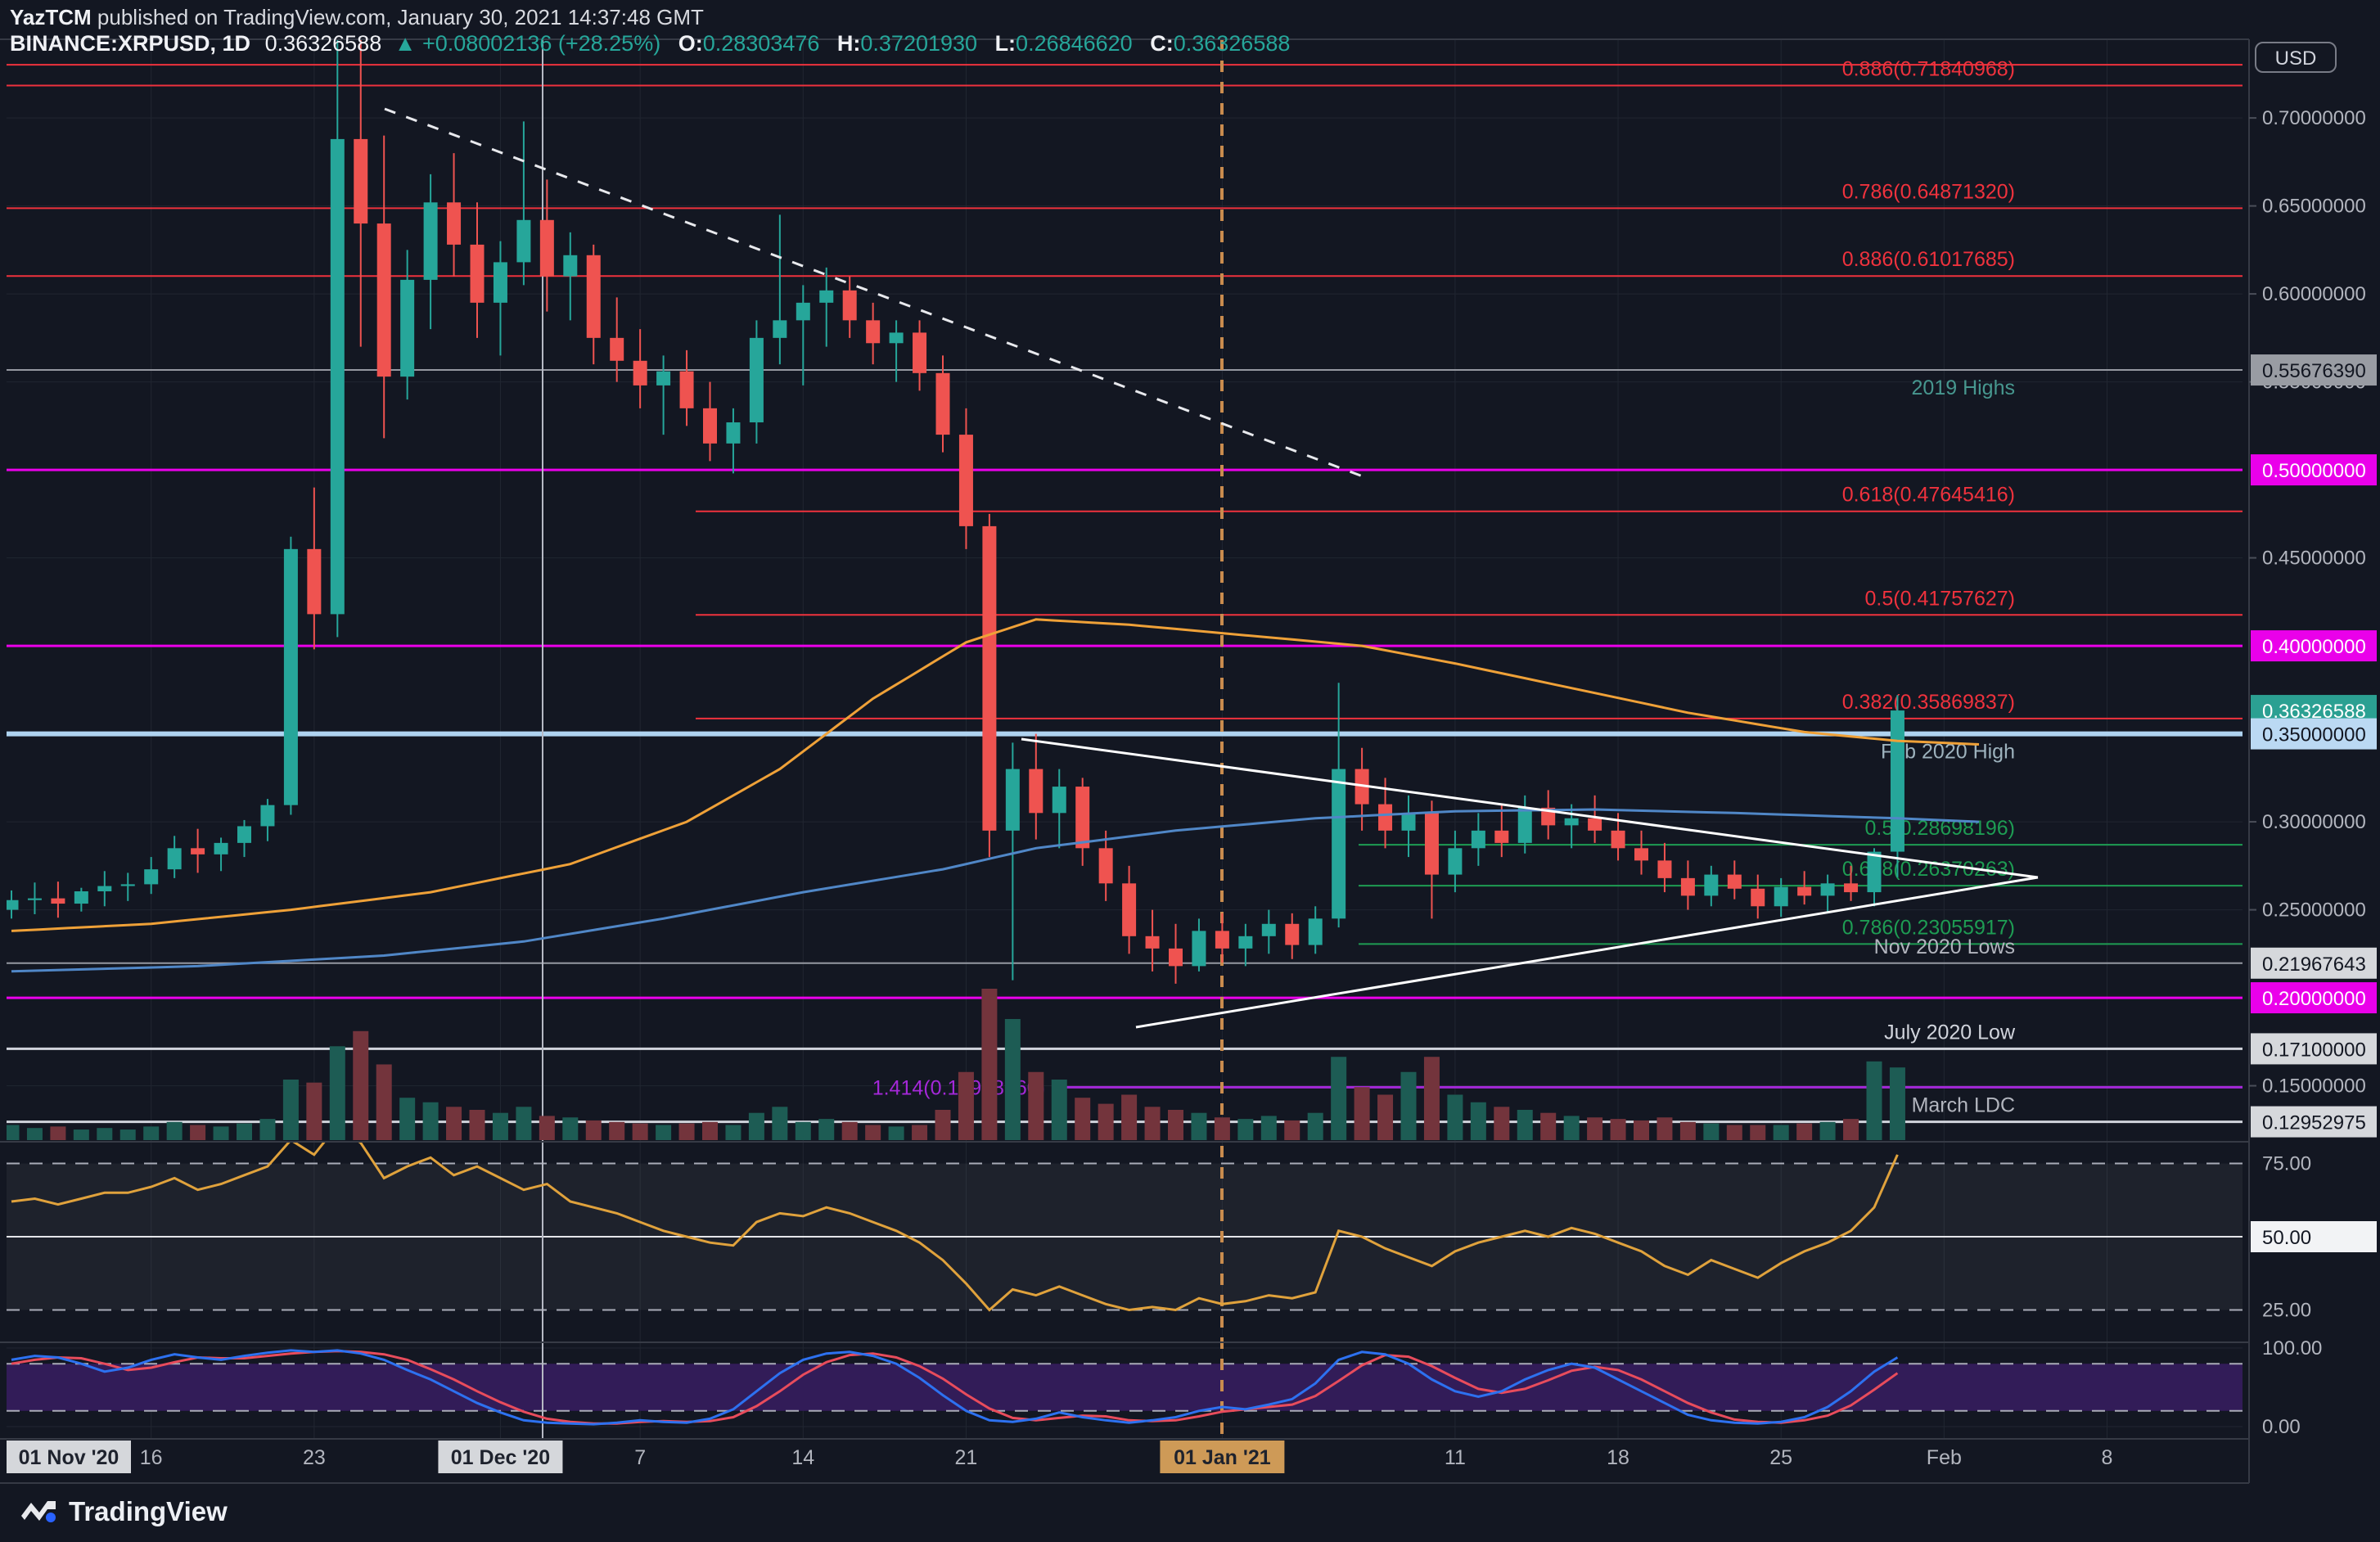 The width and height of the screenshot is (2380, 1542). Describe the element at coordinates (2314, 207) in the screenshot. I see `price-axis-label: 0.65000000` at that location.